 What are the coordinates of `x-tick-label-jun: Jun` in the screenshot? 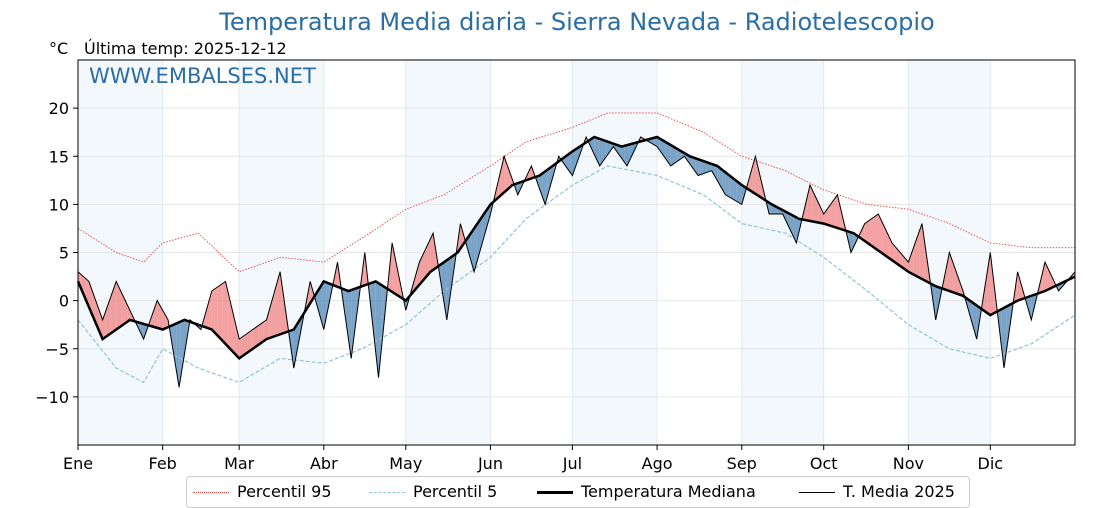 It's located at (490, 463).